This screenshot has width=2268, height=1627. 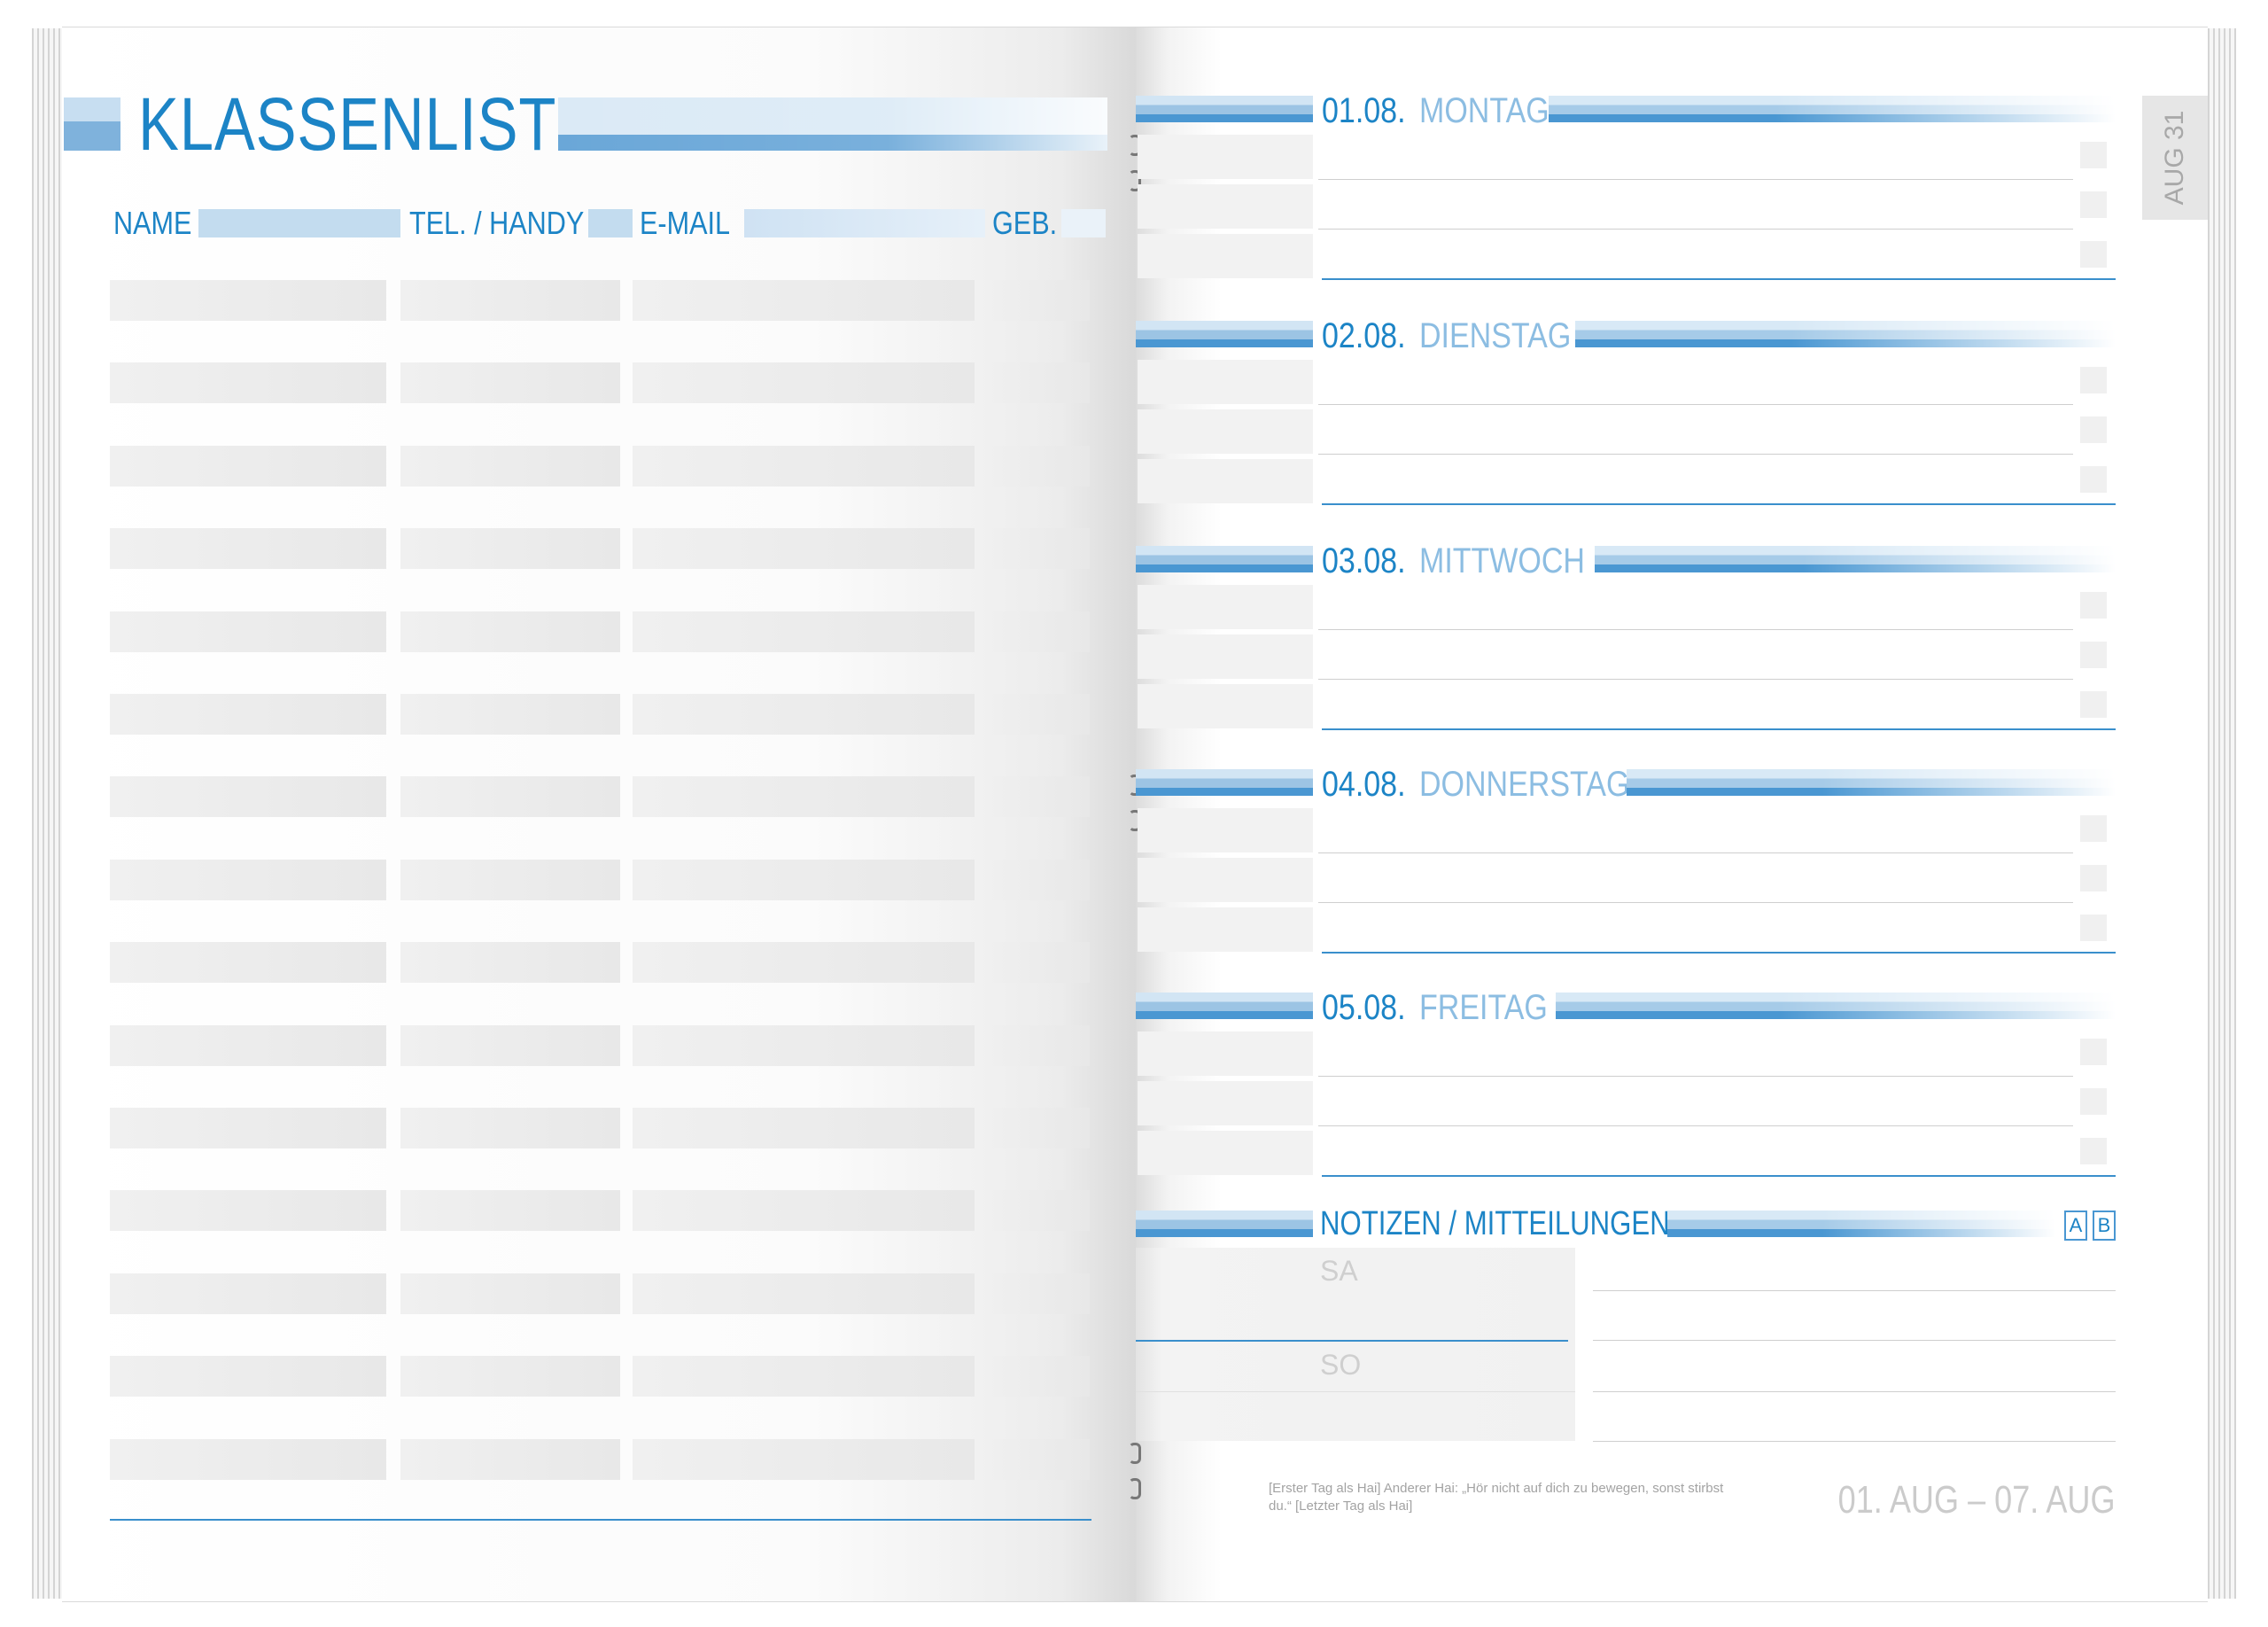 I want to click on notes-a-box: A, so click(x=2075, y=1226).